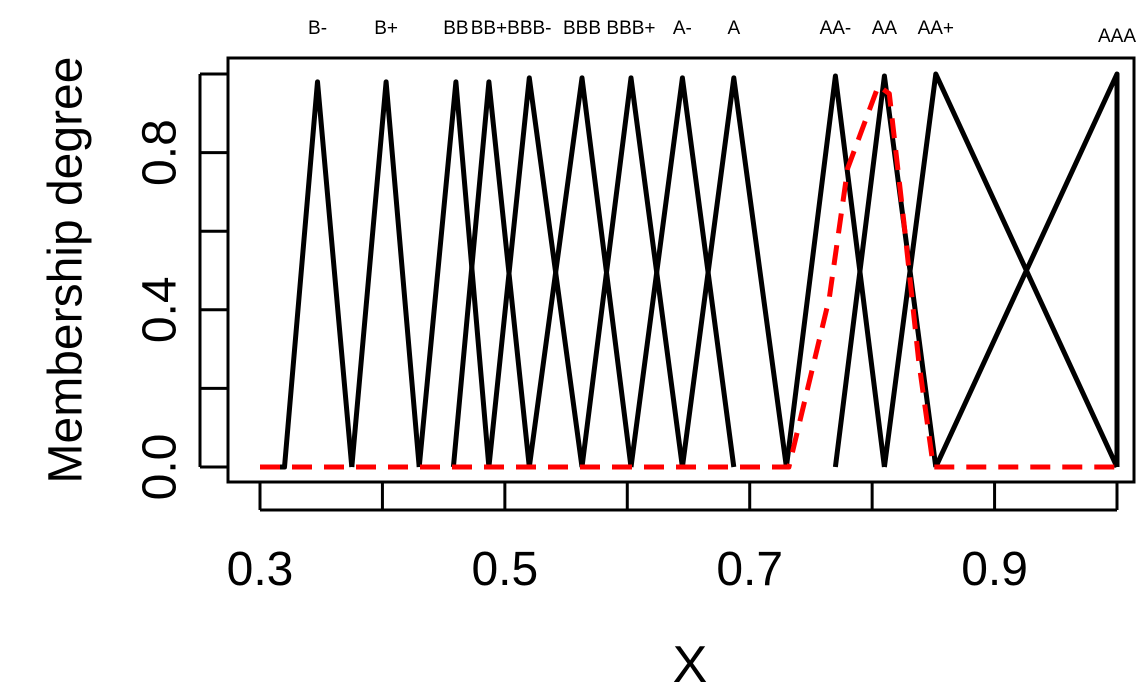 The height and width of the screenshot is (686, 1144). What do you see at coordinates (690, 661) in the screenshot?
I see `x-axis-title: X` at bounding box center [690, 661].